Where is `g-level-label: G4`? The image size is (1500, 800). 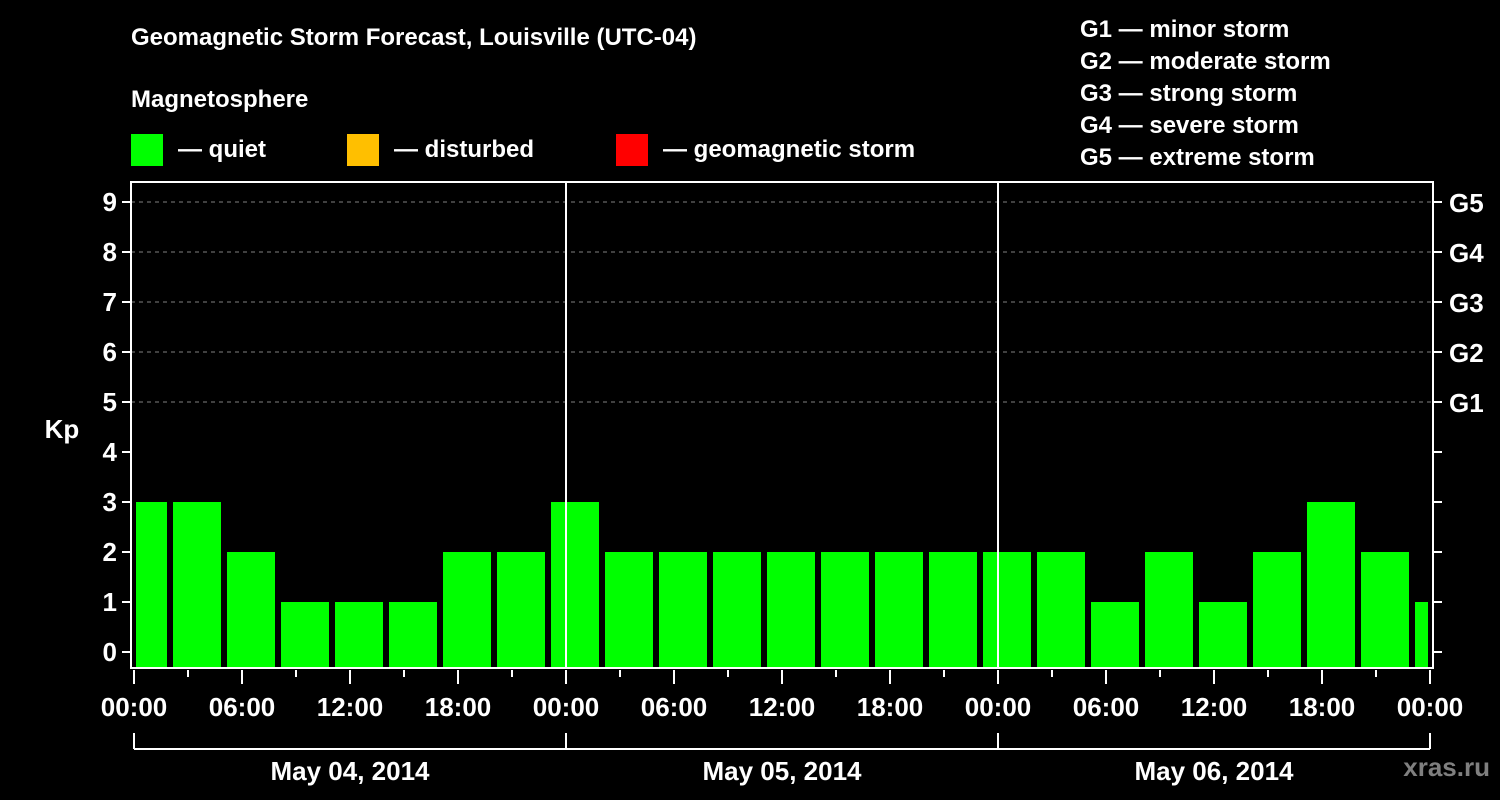 g-level-label: G4 is located at coordinates (1466, 253).